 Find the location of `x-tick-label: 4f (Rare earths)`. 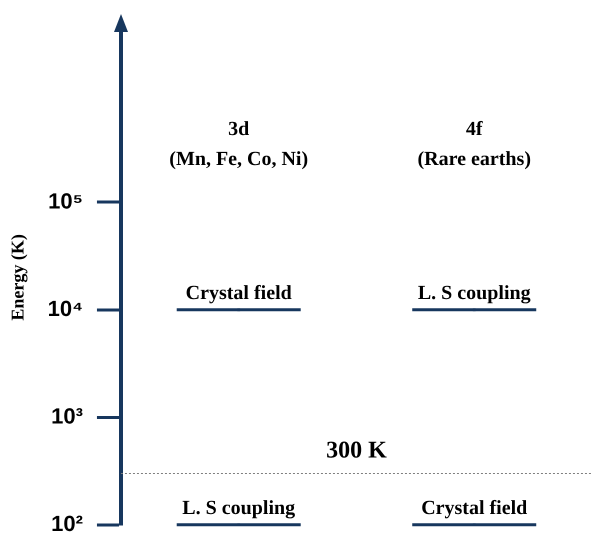

x-tick-label: 4f (Rare earths) is located at coordinates (474, 144).